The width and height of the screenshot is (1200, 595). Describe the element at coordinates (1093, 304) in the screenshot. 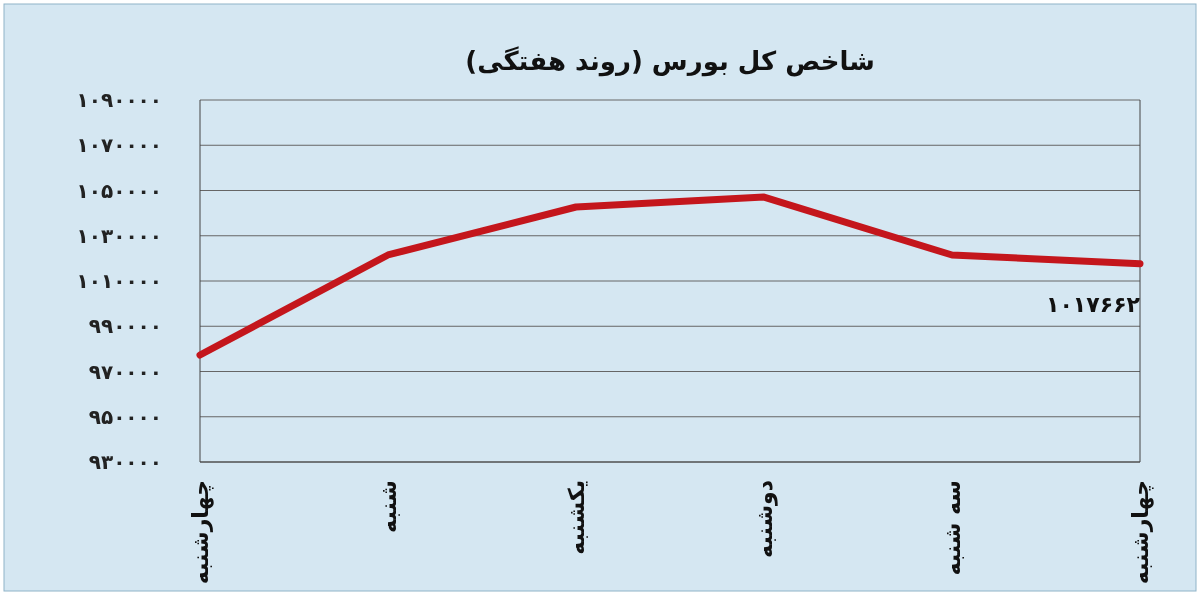

I see `data-label: ۱۰۱۷۶۶۲` at that location.